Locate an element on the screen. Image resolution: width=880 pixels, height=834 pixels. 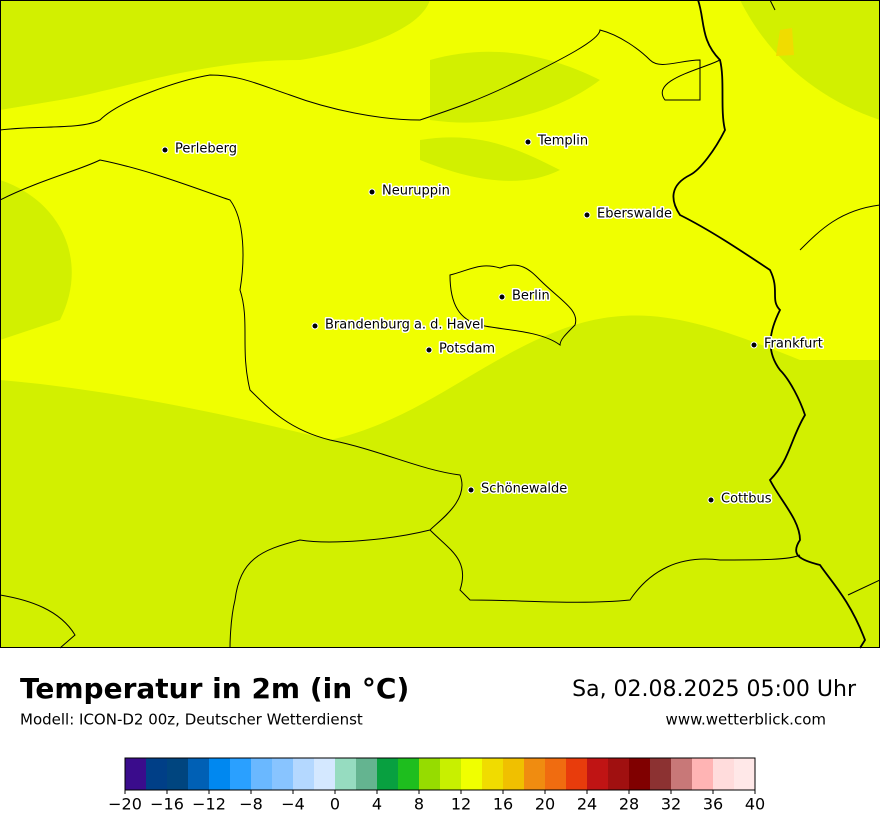
city-label: Eberswalde is located at coordinates (634, 214).